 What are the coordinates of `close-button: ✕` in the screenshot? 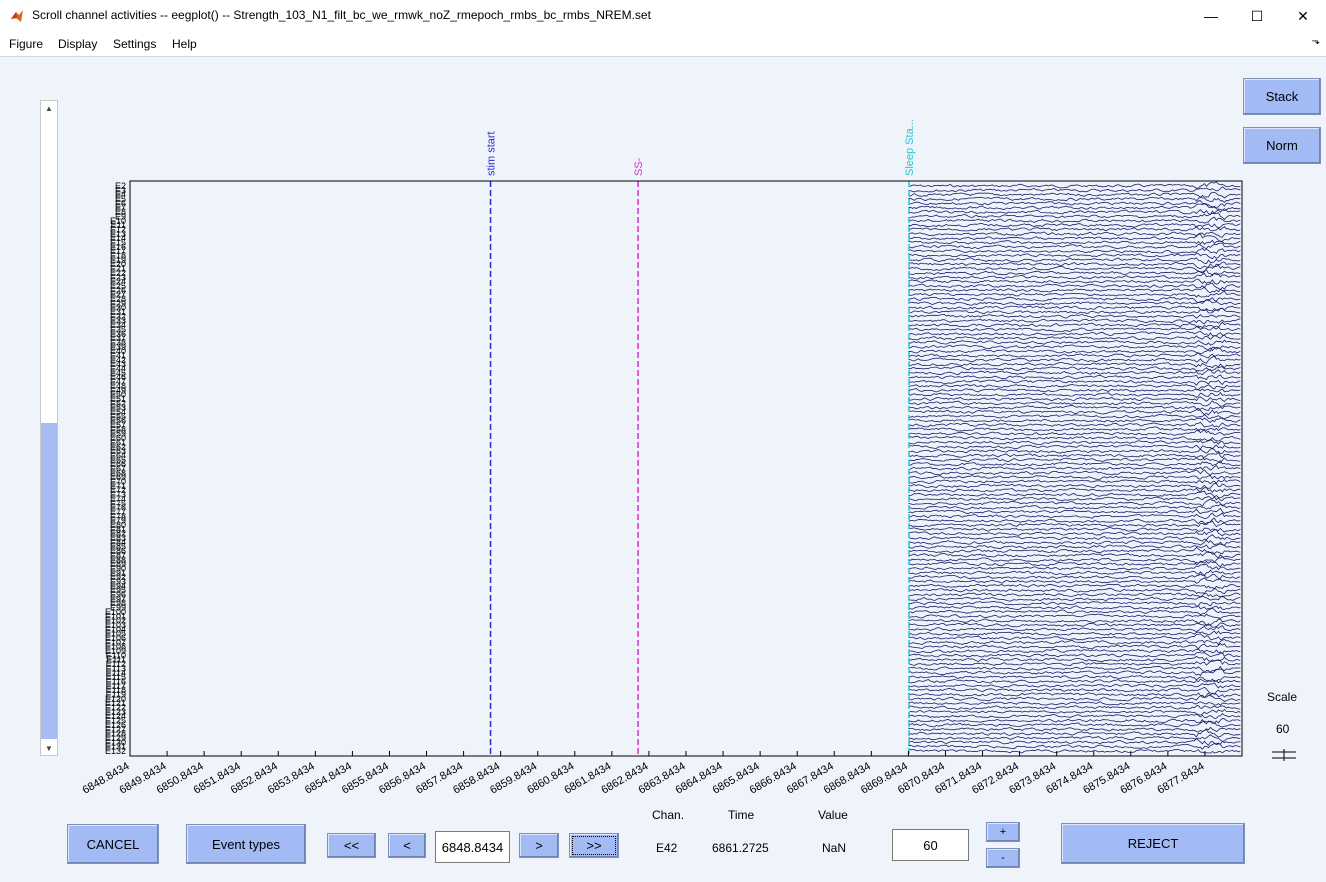 It's located at (1303, 15).